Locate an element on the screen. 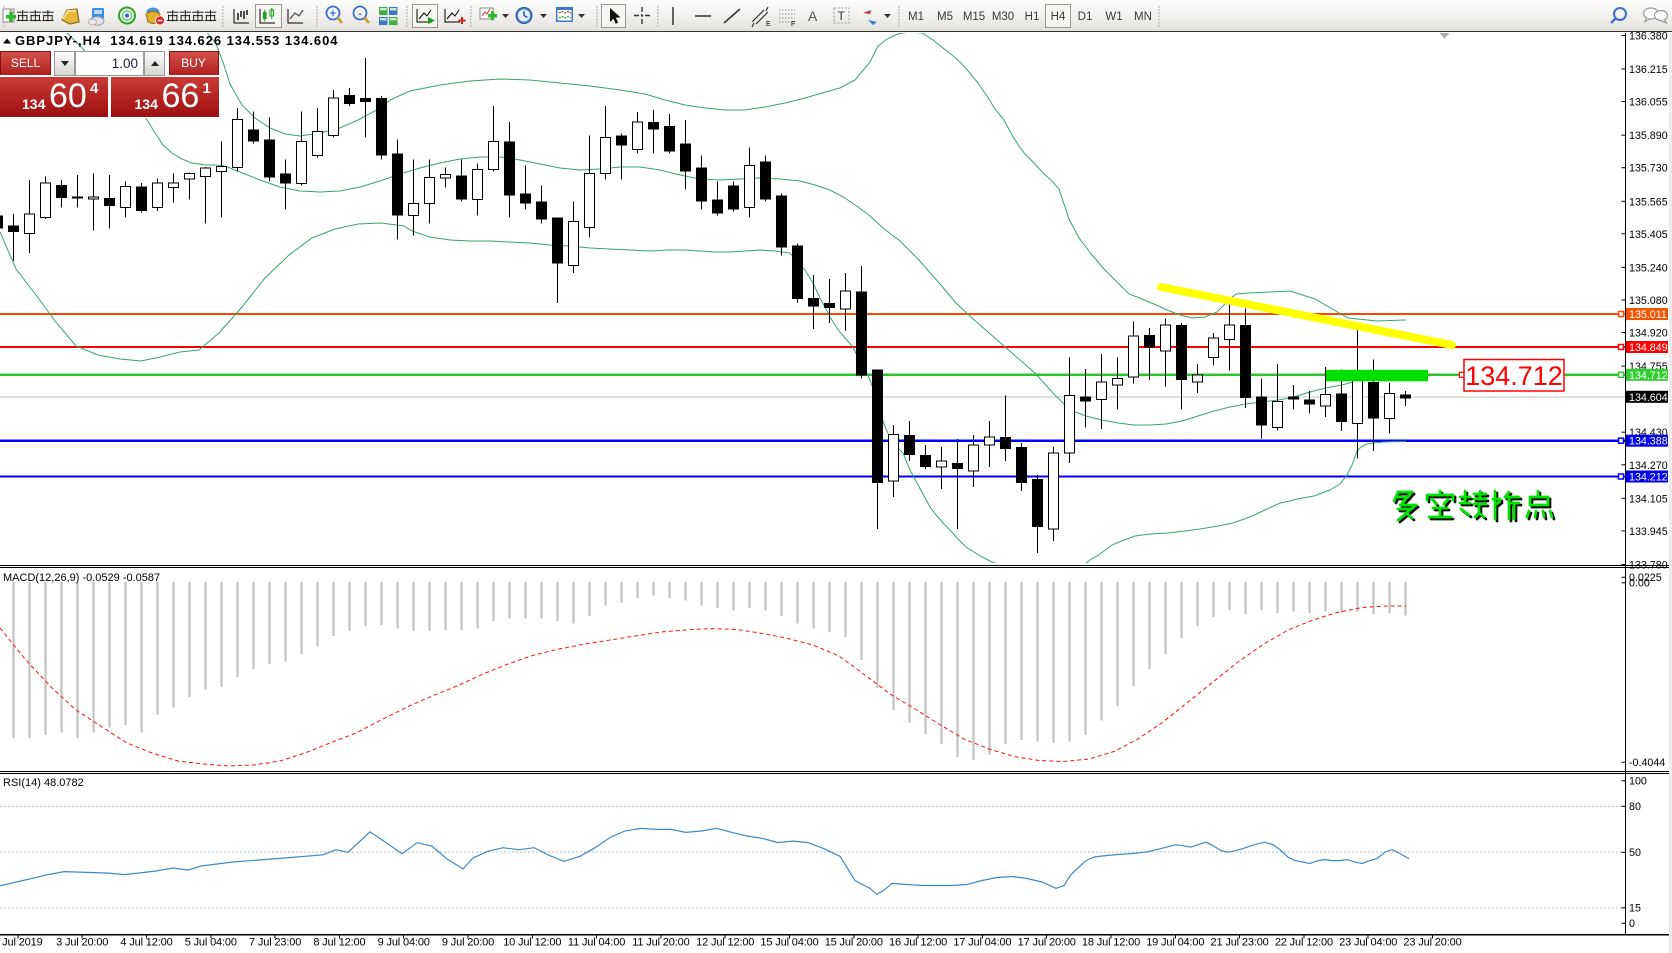  svg-text: 17 Jul 20:00 is located at coordinates (1047, 943).